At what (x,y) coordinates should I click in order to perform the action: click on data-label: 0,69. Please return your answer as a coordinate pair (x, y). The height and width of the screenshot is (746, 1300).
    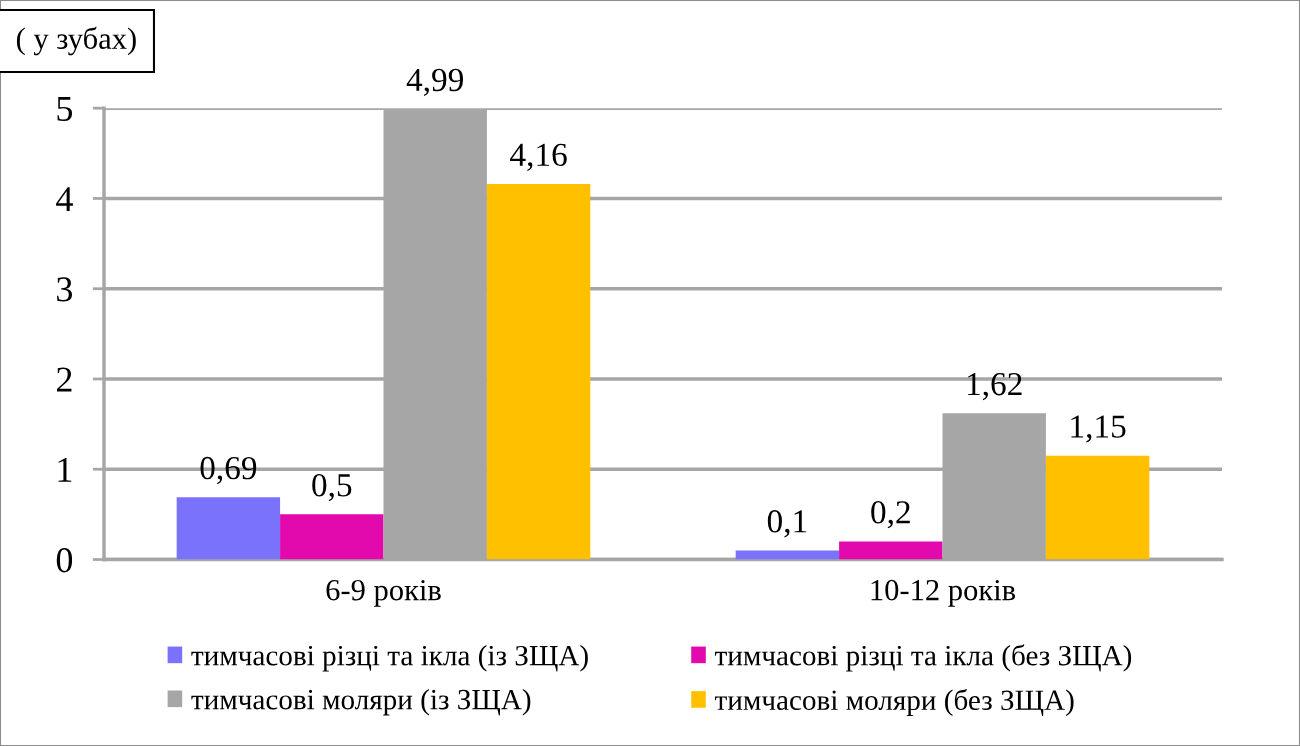
    Looking at the image, I should click on (228, 470).